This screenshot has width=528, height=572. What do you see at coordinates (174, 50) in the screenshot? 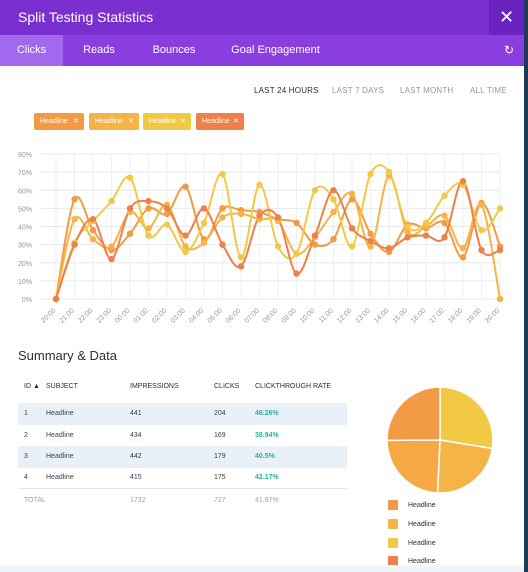
I see `tab-bounces: Bounces` at bounding box center [174, 50].